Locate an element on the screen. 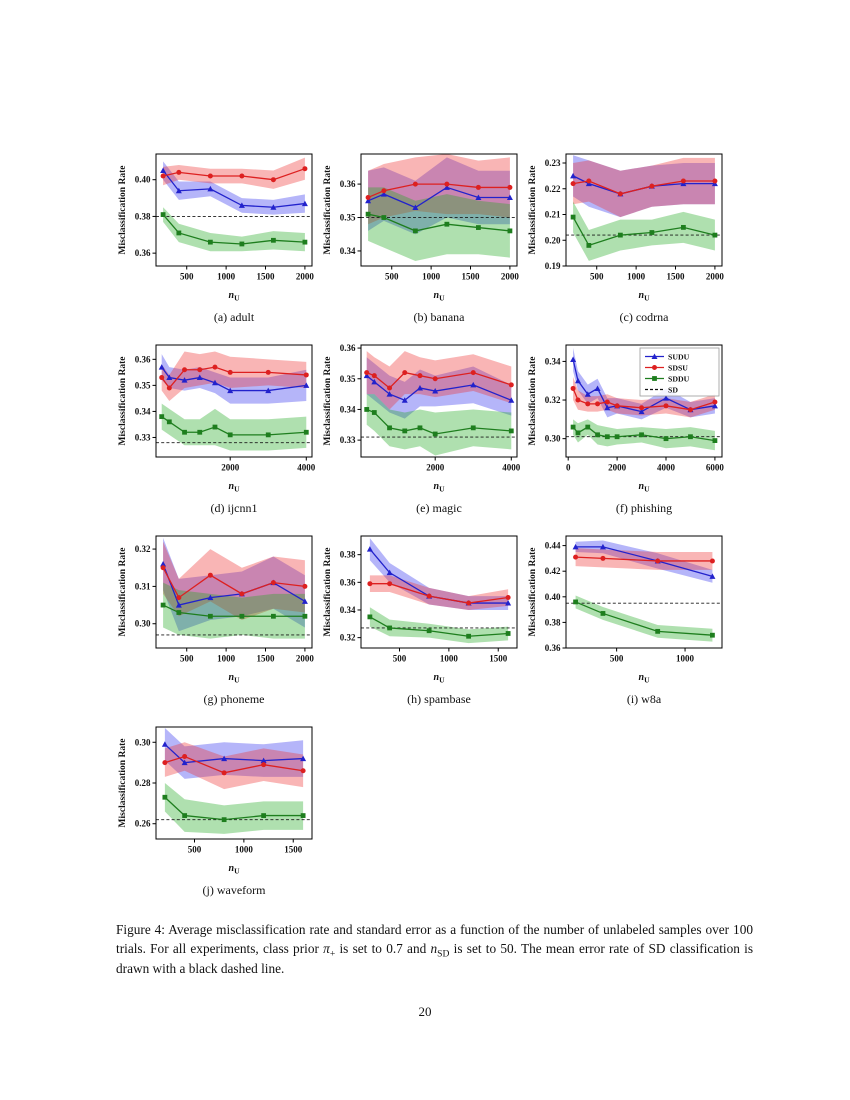  axes-frame is located at coordinates (644, 401).